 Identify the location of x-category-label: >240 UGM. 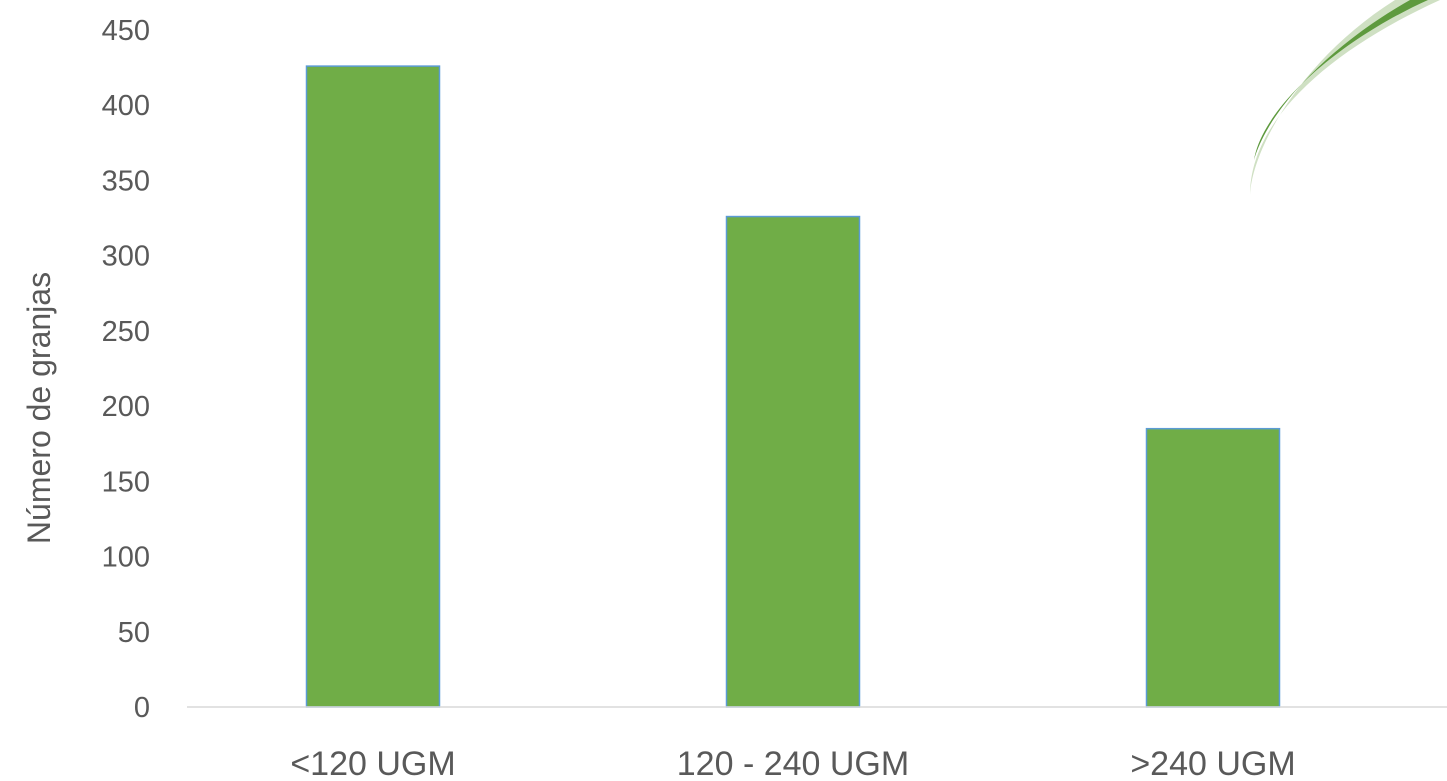
(1212, 763).